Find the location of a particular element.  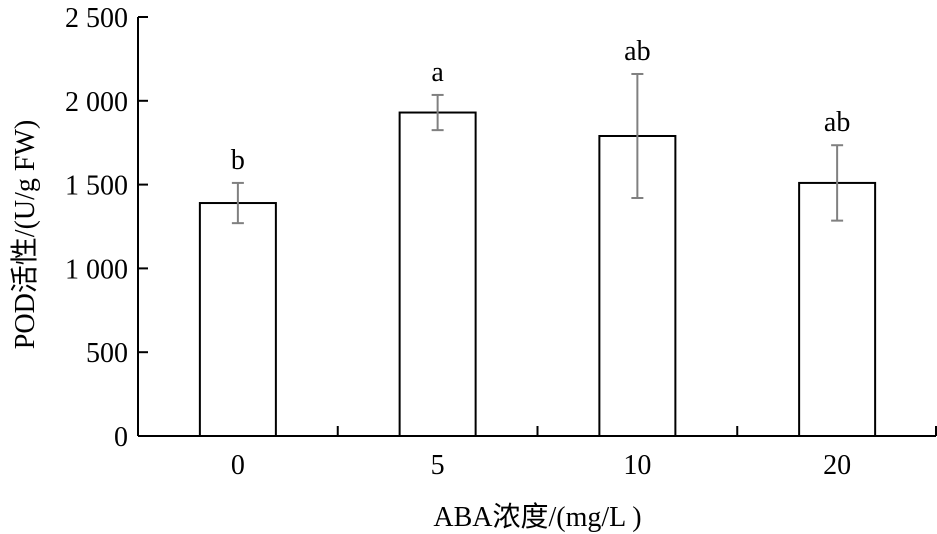

y-tick-label: 500 is located at coordinates (107, 353).